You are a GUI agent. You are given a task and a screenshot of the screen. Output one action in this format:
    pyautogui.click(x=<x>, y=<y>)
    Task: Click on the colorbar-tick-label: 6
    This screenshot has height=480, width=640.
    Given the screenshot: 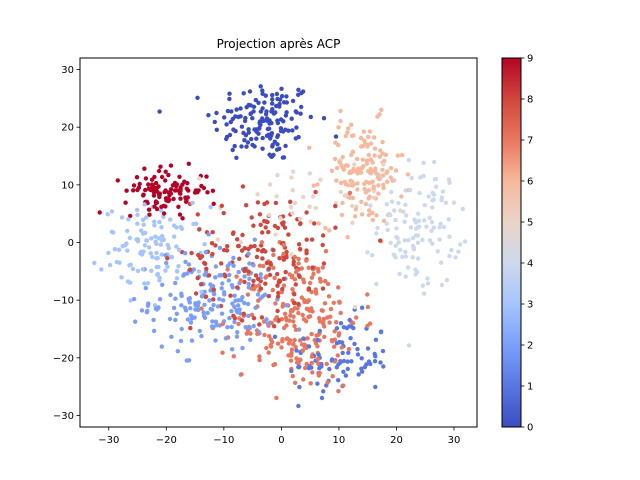 What is the action you would take?
    pyautogui.click(x=530, y=182)
    